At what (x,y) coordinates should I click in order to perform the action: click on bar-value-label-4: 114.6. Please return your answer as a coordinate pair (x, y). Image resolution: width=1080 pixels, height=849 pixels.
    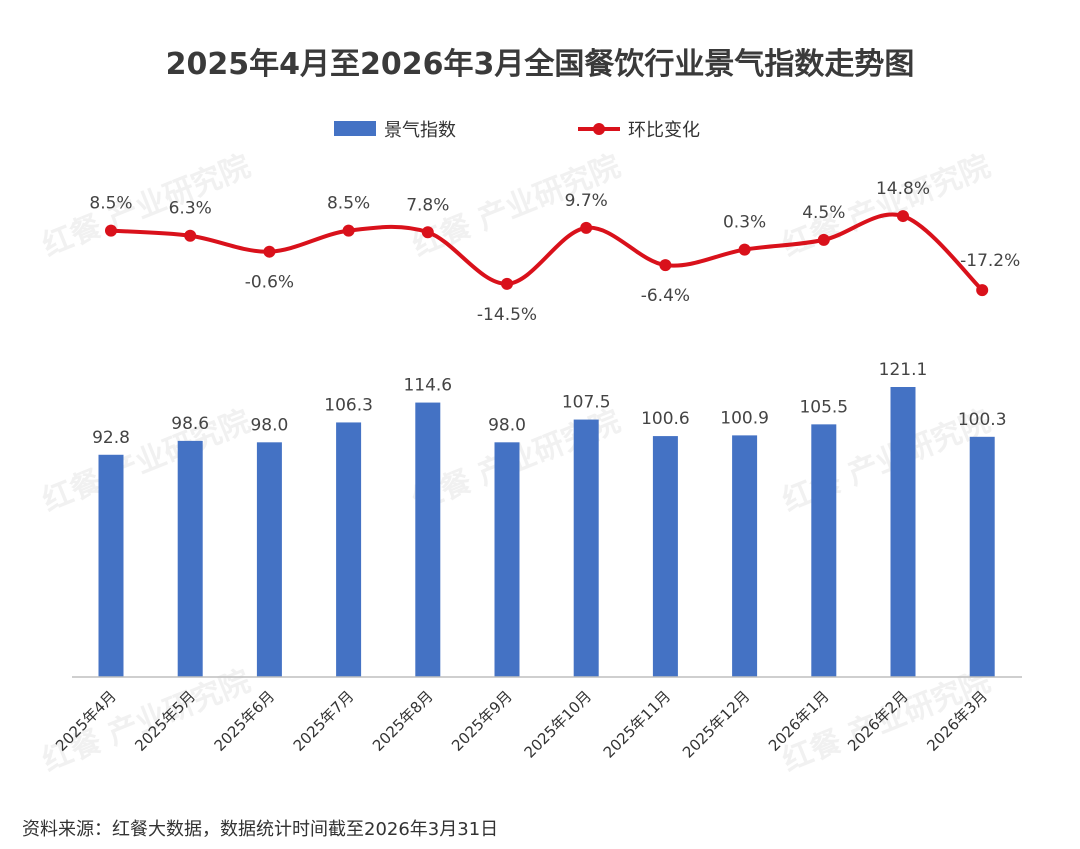
    Looking at the image, I should click on (427, 386).